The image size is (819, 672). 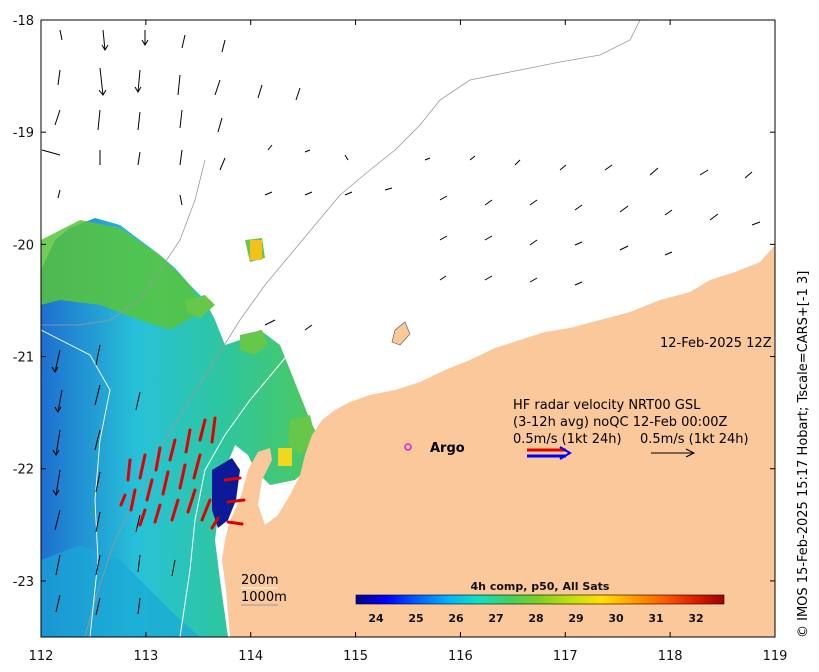 What do you see at coordinates (775, 656) in the screenshot?
I see `lon-tick-label: 119` at bounding box center [775, 656].